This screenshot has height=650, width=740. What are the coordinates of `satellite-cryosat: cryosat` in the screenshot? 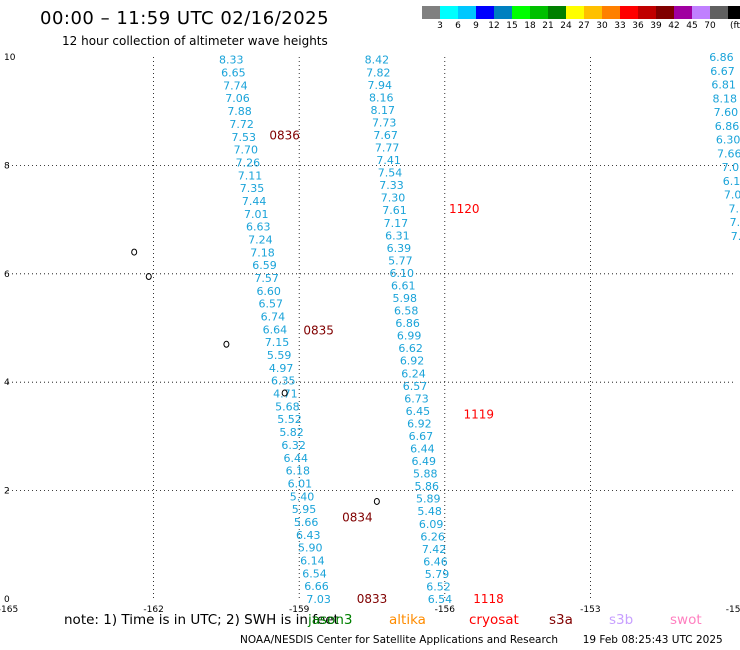 It's located at (494, 620).